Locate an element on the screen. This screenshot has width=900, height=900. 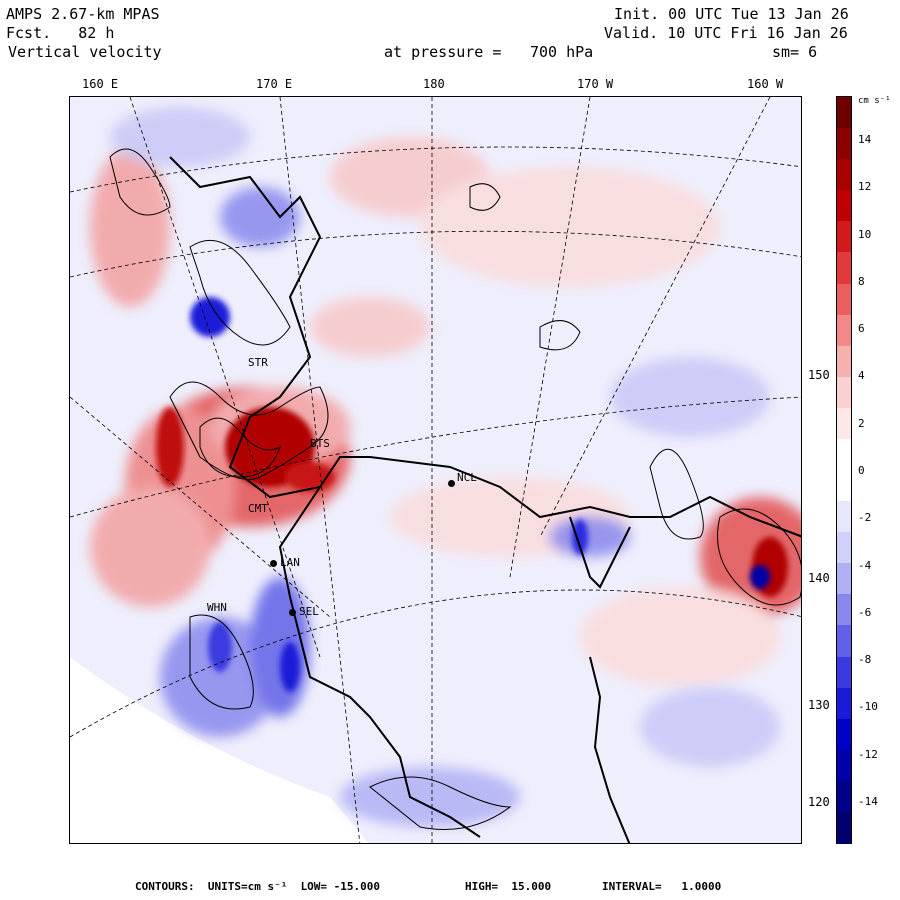
level-prefix: at pressure = is located at coordinates (443, 52).